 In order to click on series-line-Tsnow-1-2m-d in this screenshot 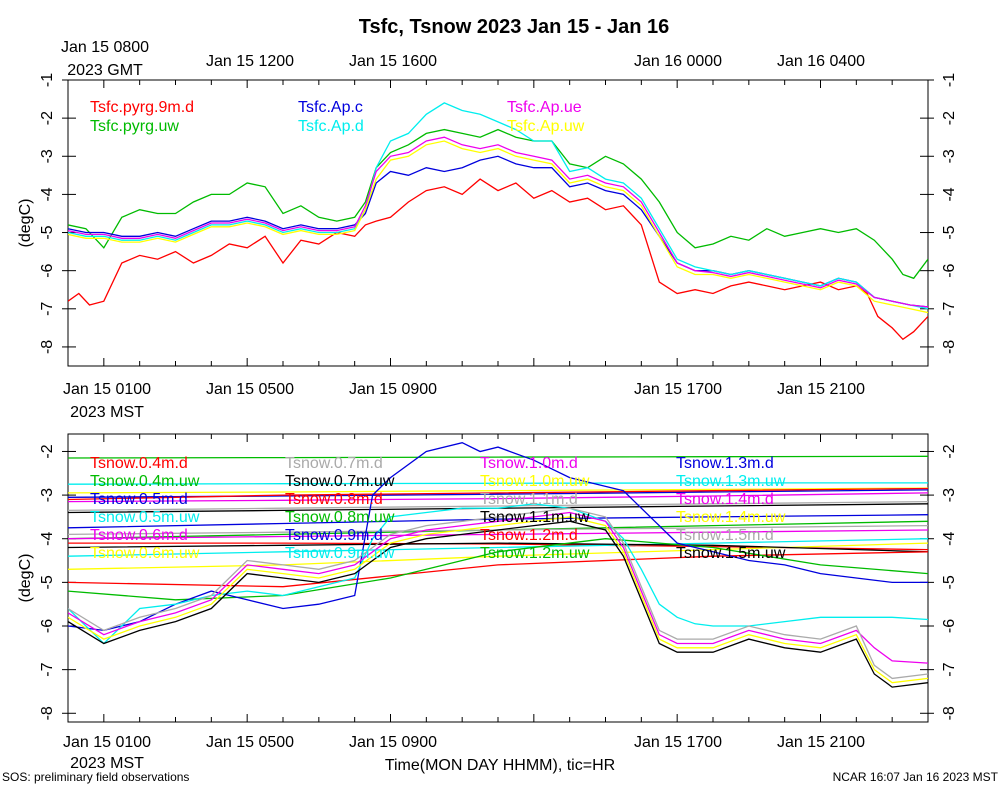, I will do `click(498, 569)`.